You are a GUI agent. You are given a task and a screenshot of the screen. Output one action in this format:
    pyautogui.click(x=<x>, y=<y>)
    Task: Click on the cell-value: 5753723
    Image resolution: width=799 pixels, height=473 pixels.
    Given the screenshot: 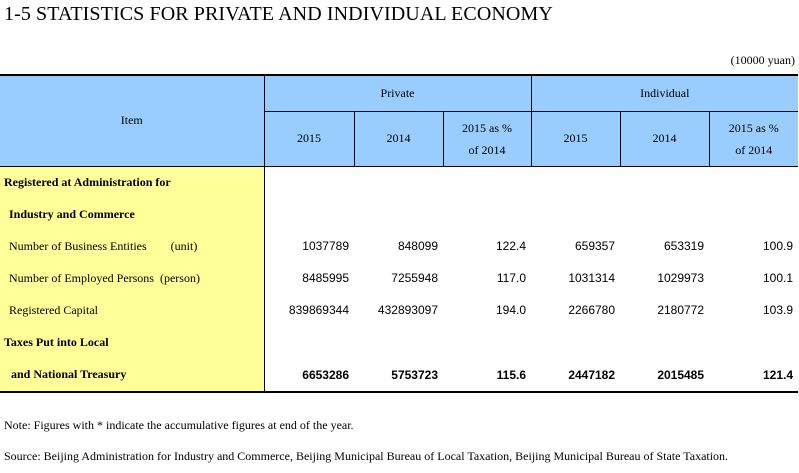 What is the action you would take?
    pyautogui.click(x=398, y=375)
    